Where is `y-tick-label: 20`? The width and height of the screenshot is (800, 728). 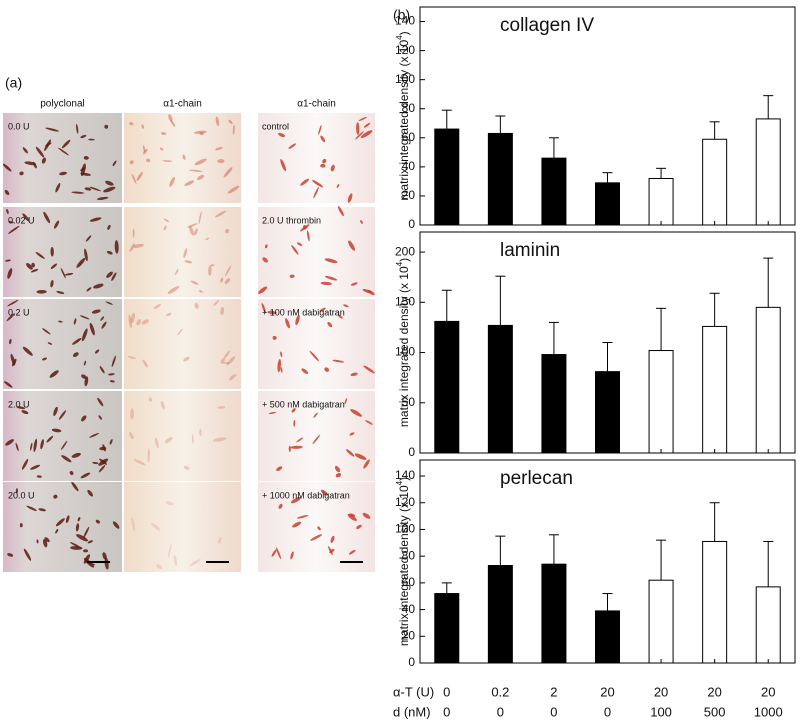 y-tick-label: 20 is located at coordinates (409, 635).